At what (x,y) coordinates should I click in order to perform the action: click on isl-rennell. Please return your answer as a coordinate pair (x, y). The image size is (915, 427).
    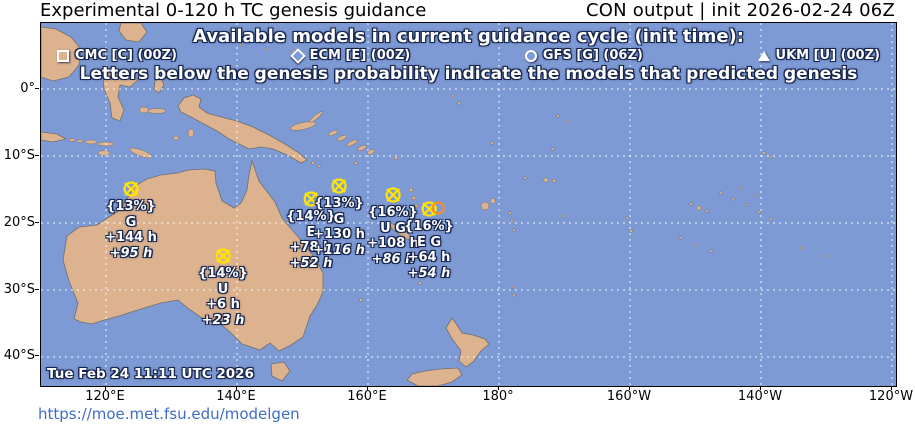
    Looking at the image, I should click on (356, 163).